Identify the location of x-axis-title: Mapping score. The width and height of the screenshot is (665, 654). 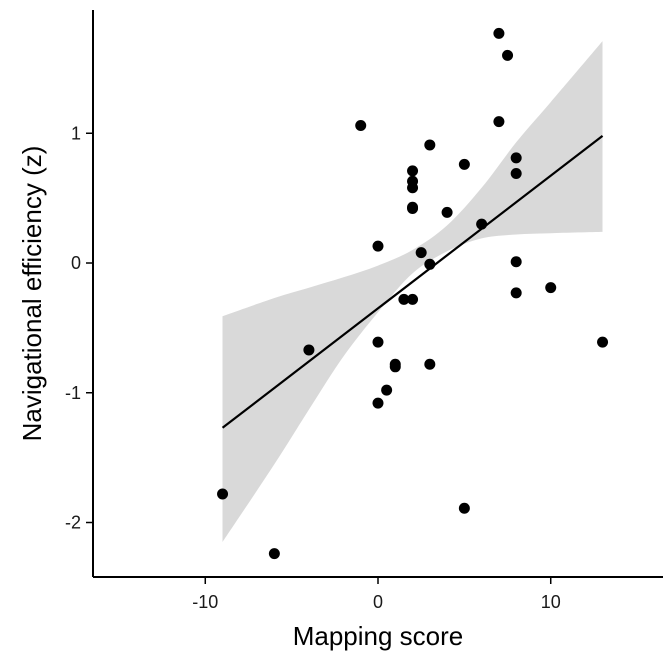
(378, 636).